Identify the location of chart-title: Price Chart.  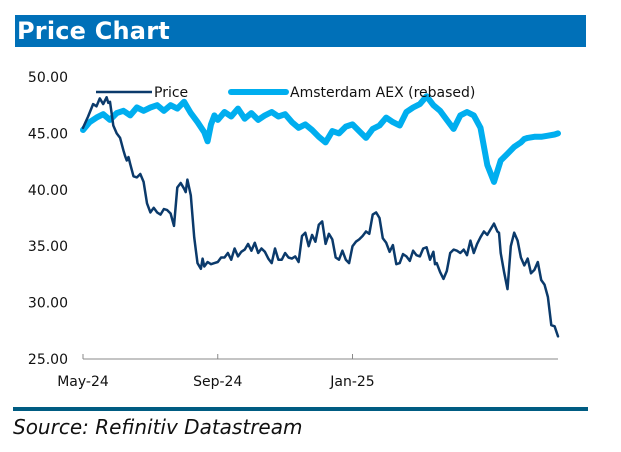
(93, 31).